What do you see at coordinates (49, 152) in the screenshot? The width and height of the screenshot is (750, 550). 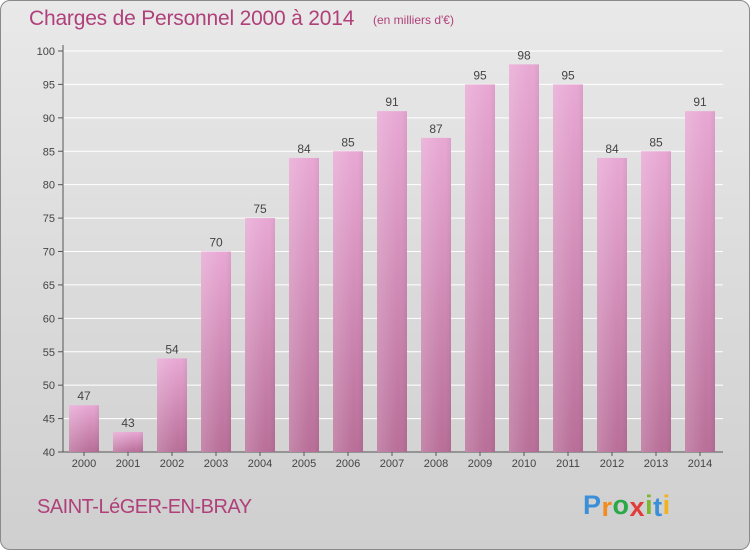 I see `y-tick-label: 85` at bounding box center [49, 152].